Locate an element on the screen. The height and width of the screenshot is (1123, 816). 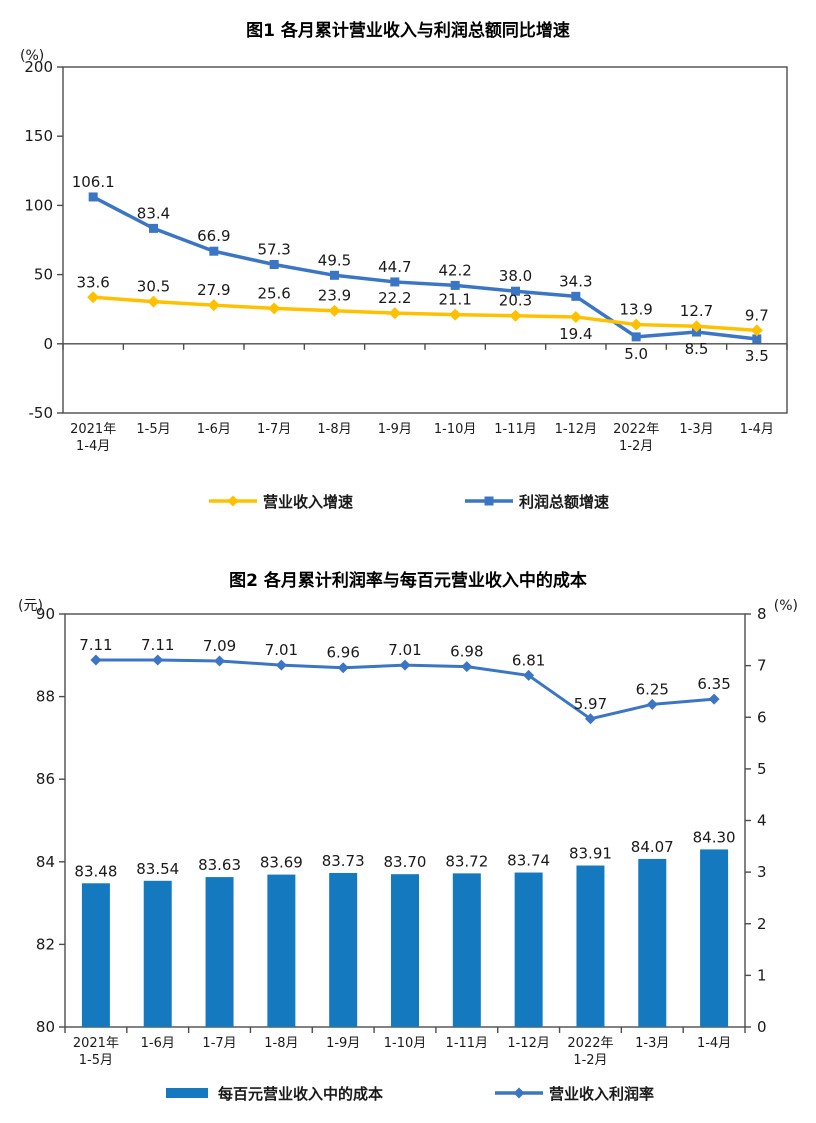
profit-margin-line-swatch-icon is located at coordinates (519, 1093).